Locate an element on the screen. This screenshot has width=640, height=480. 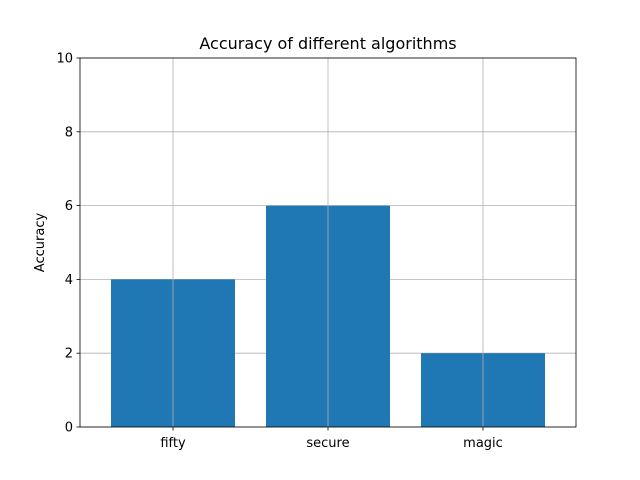
y-tick-label: 0 is located at coordinates (69, 428).